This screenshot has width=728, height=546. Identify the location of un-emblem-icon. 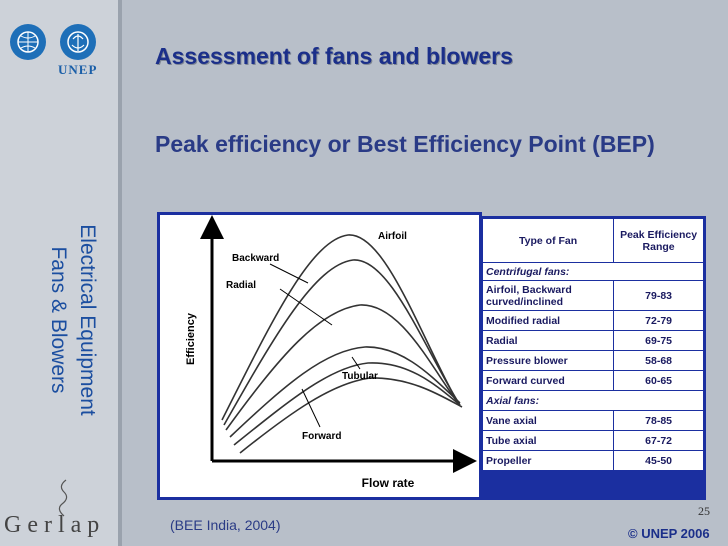
(28, 42).